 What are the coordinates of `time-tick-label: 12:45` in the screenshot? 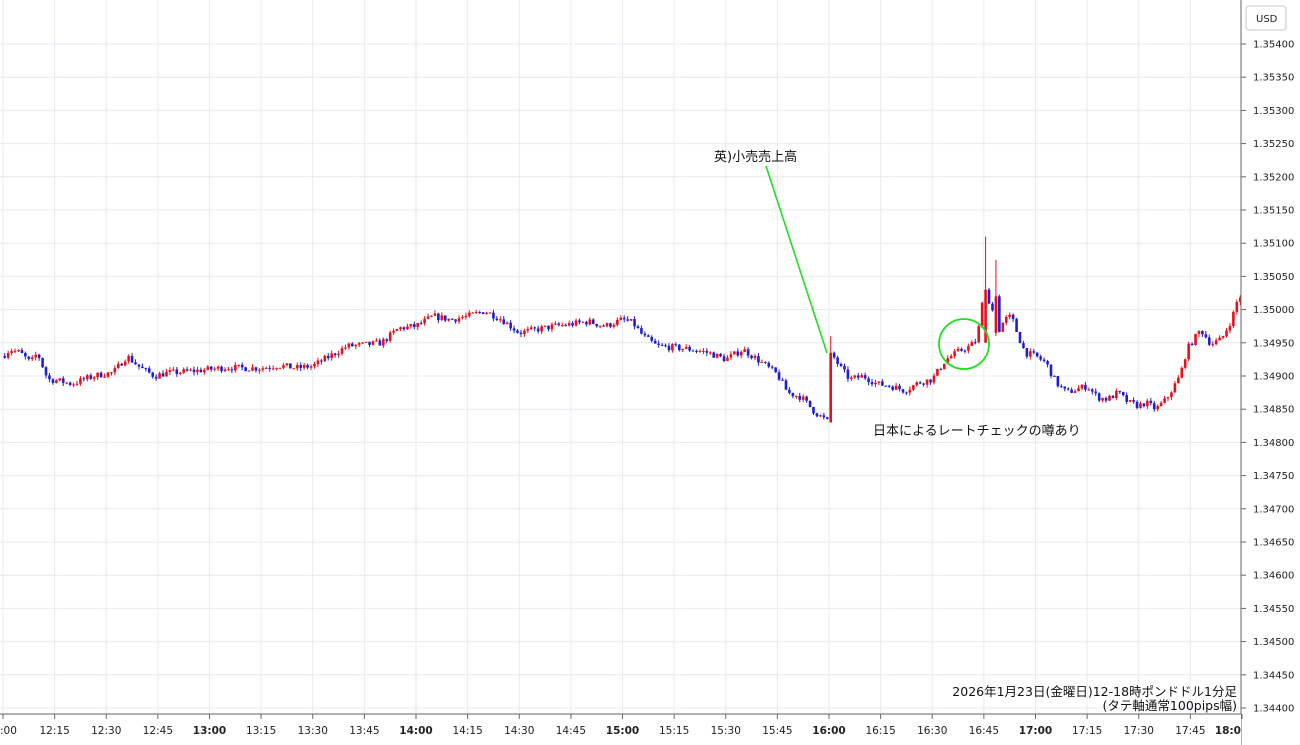 It's located at (158, 731).